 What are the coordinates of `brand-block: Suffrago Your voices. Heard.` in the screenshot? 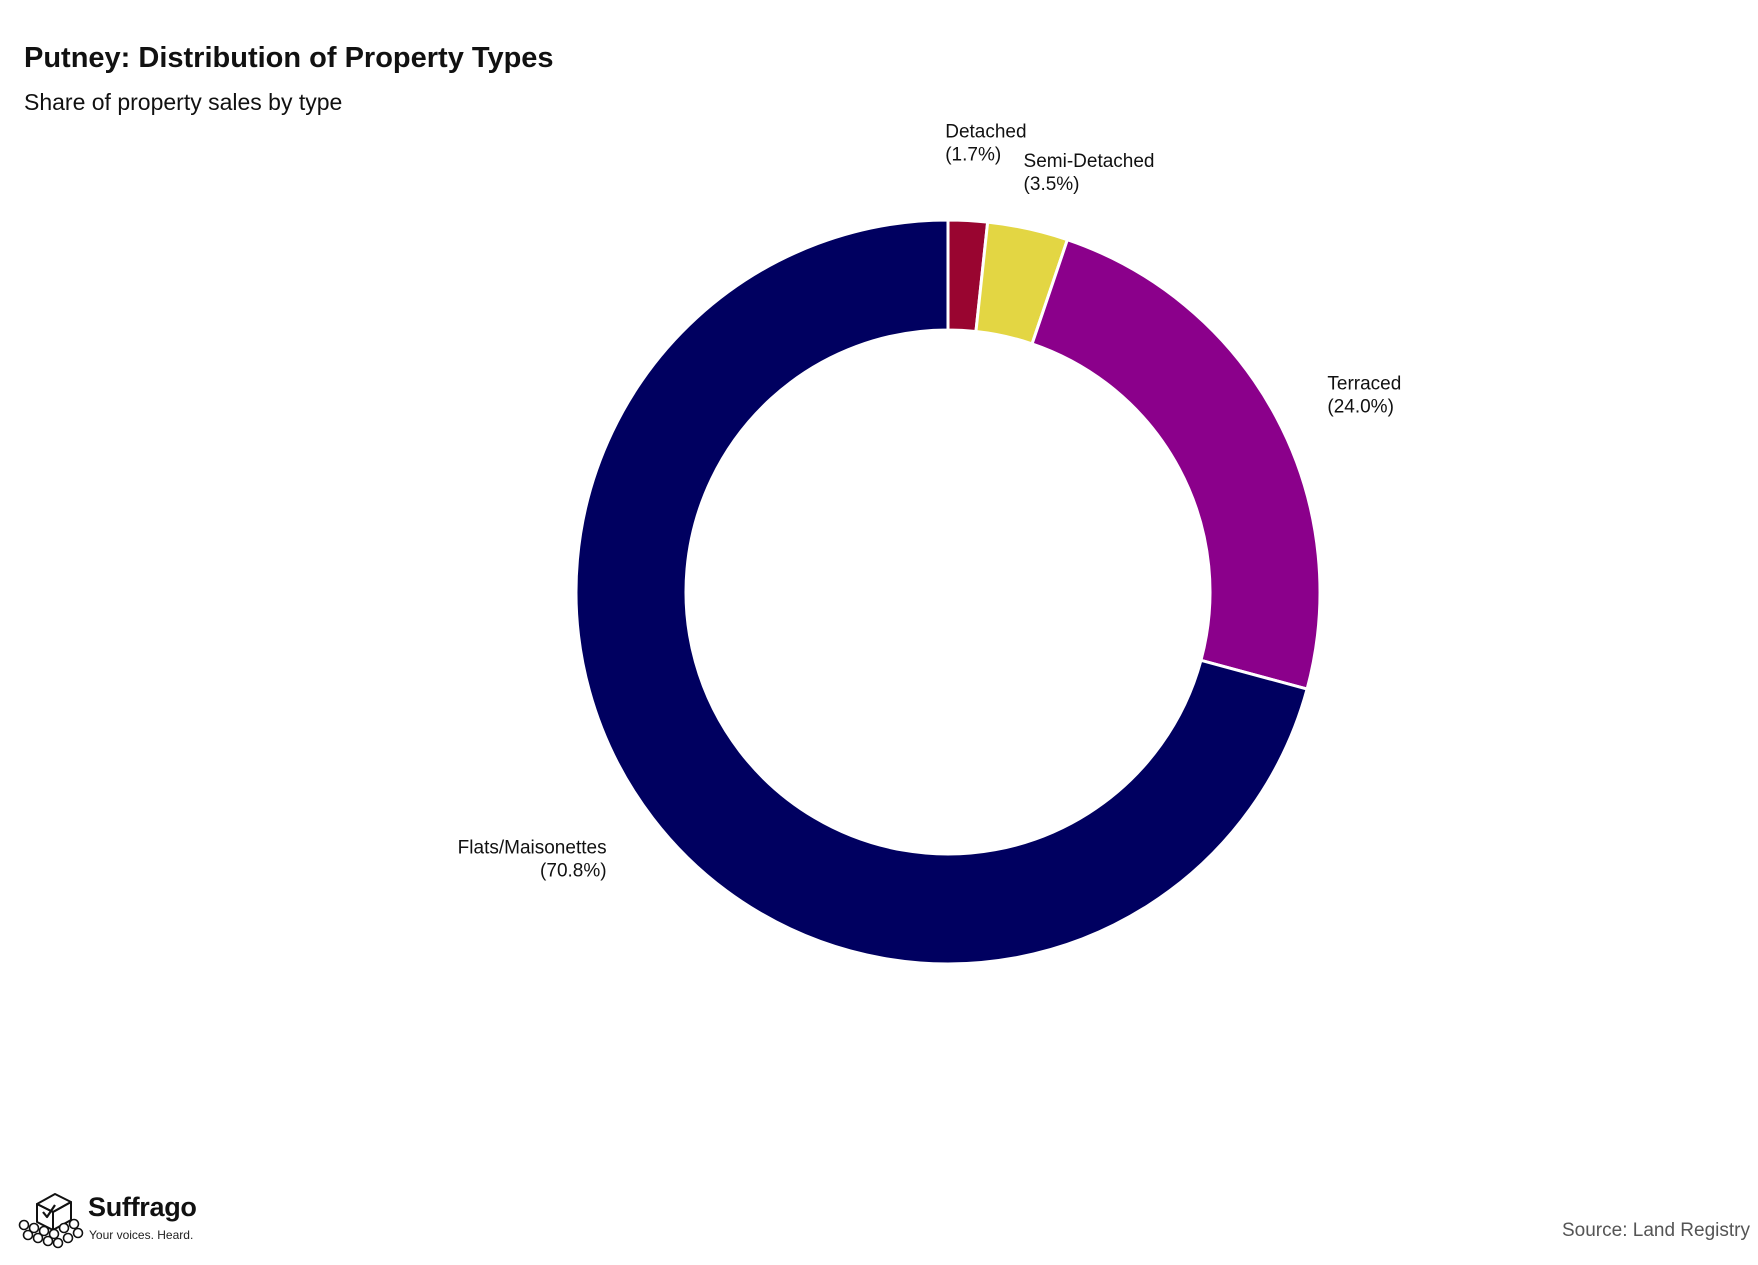 It's located at (124, 1220).